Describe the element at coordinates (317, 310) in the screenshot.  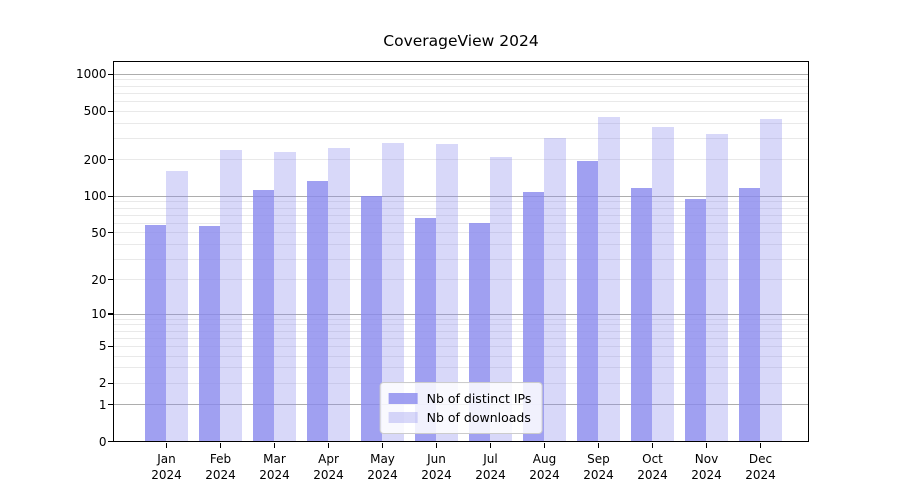
I see `bar-distinct-ips-apr` at that location.